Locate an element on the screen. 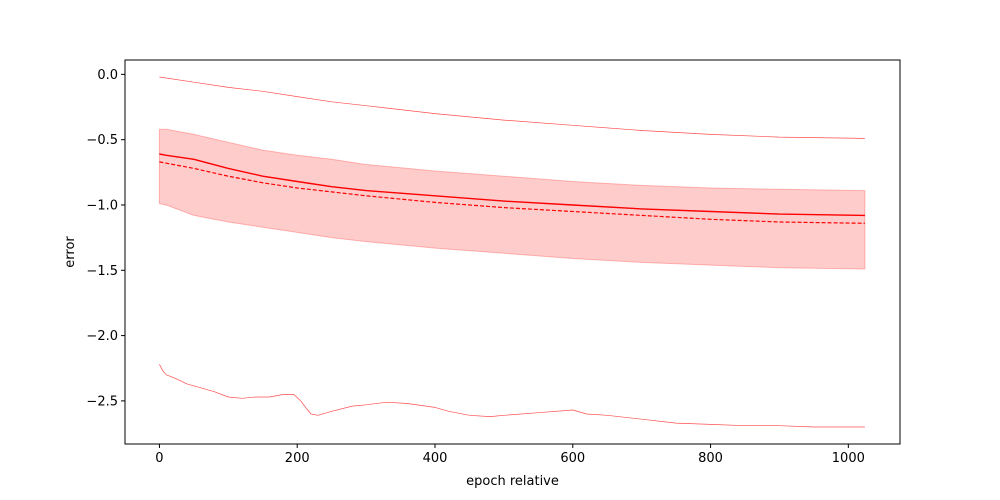 The image size is (1000, 500). y-tick-label: −2.5 is located at coordinates (102, 401).